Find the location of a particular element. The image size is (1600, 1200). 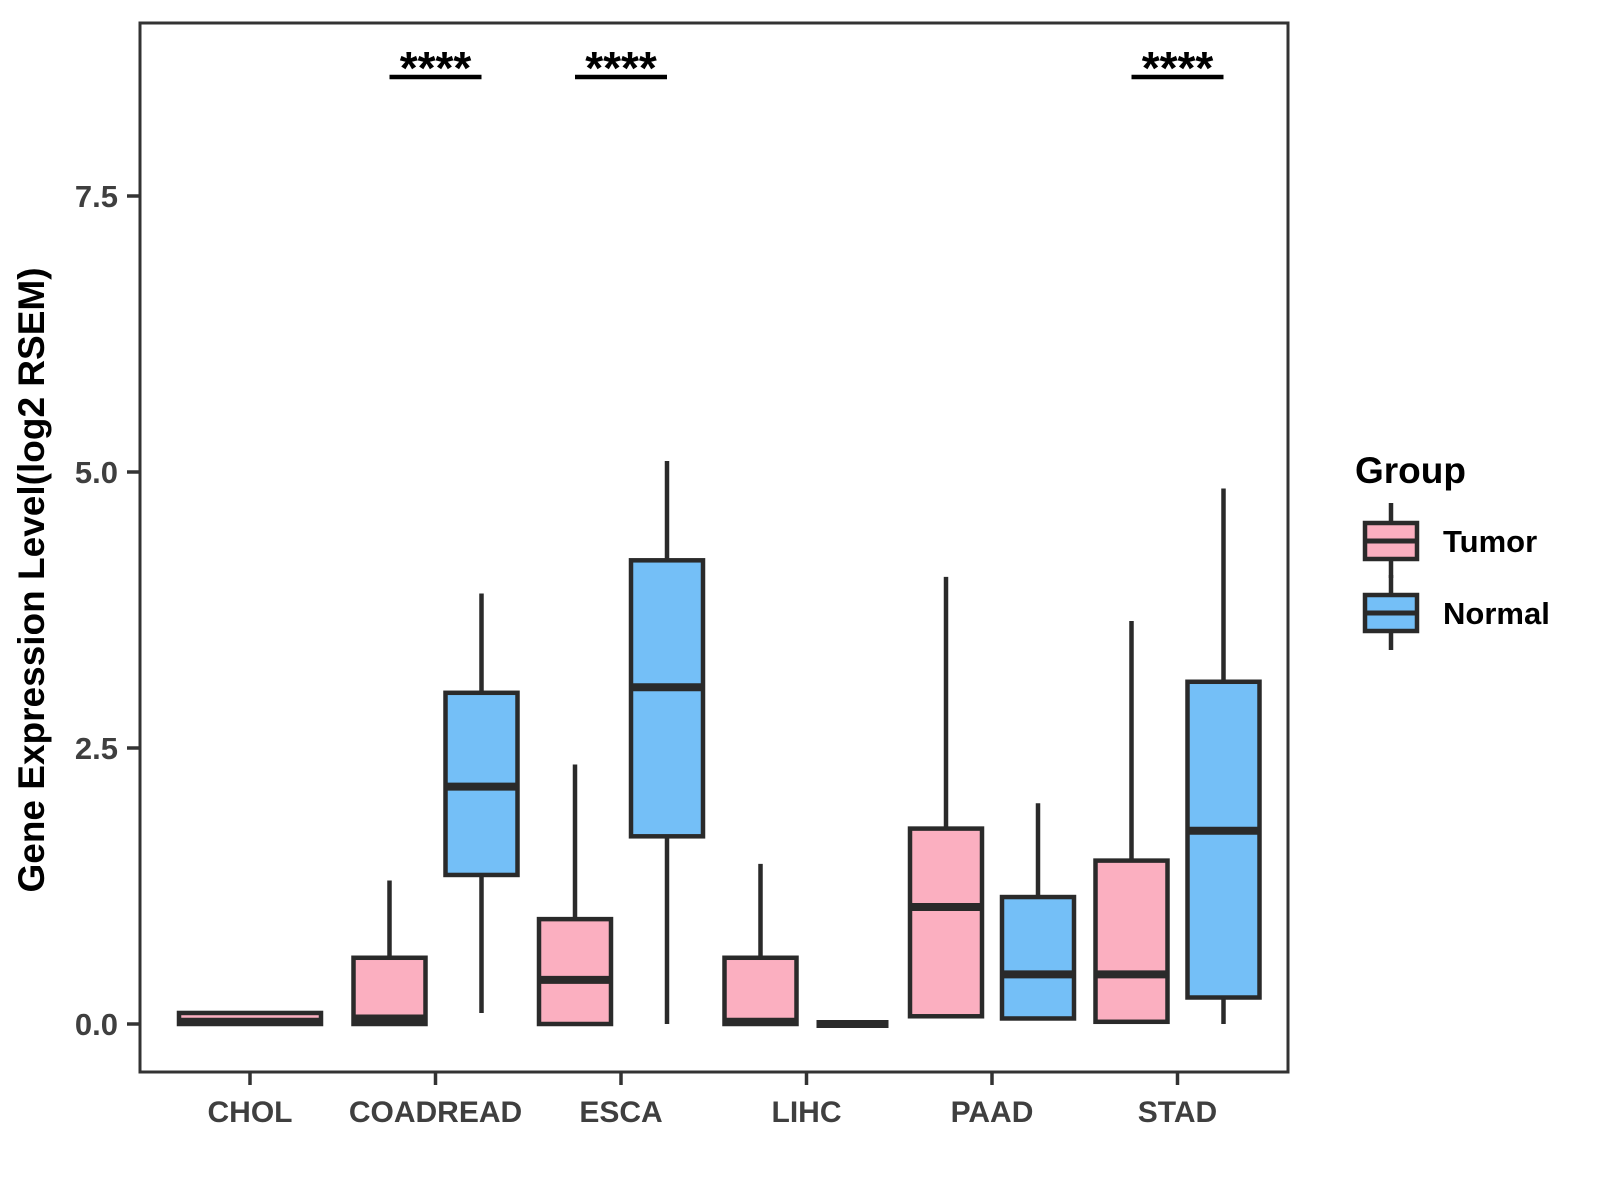

legend-label-normal: Normal is located at coordinates (1496, 613).